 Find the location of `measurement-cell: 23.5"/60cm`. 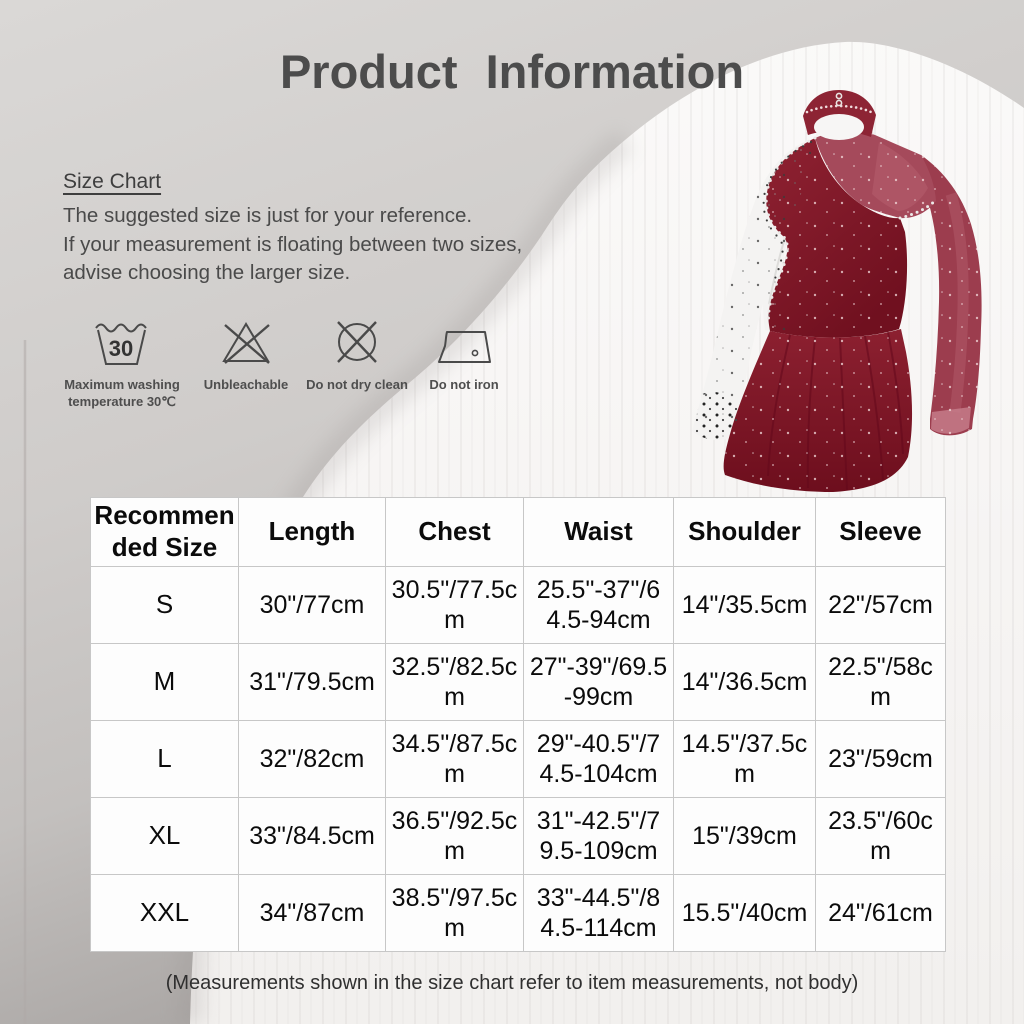

measurement-cell: 23.5"/60cm is located at coordinates (880, 836).